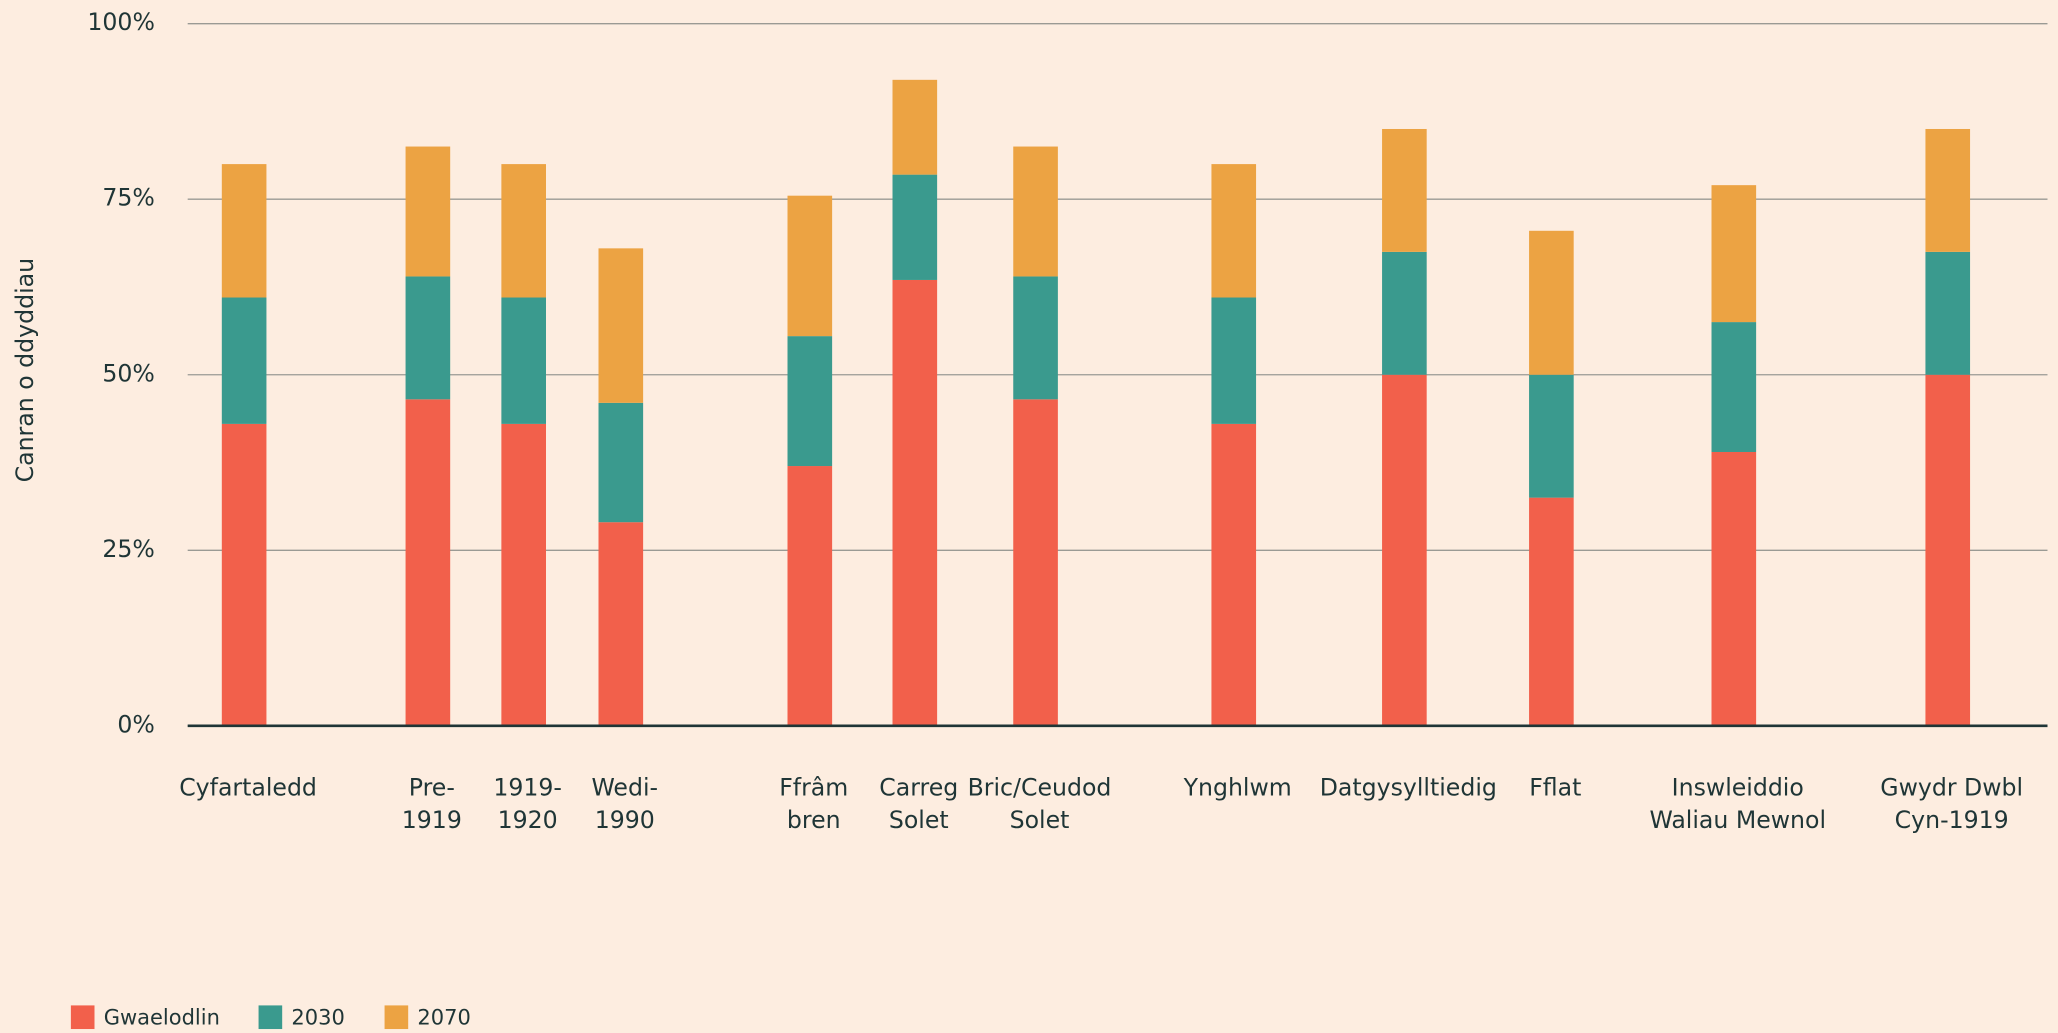 This screenshot has height=1033, width=2058. Describe the element at coordinates (317, 1018) in the screenshot. I see `legend-label: 2030` at that location.